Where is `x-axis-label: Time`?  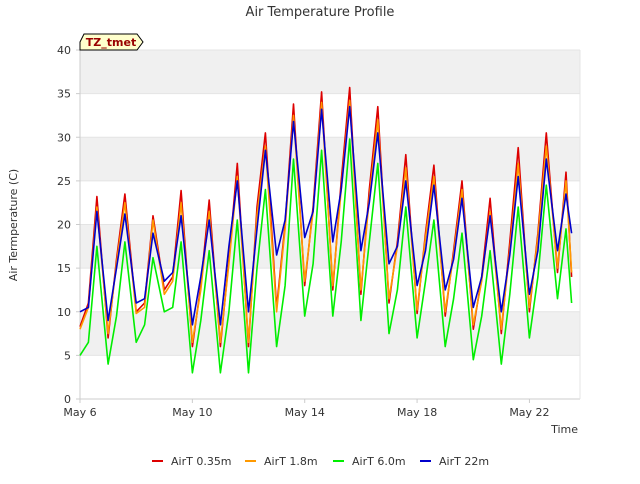
x-axis-label: Time is located at coordinates (564, 429).